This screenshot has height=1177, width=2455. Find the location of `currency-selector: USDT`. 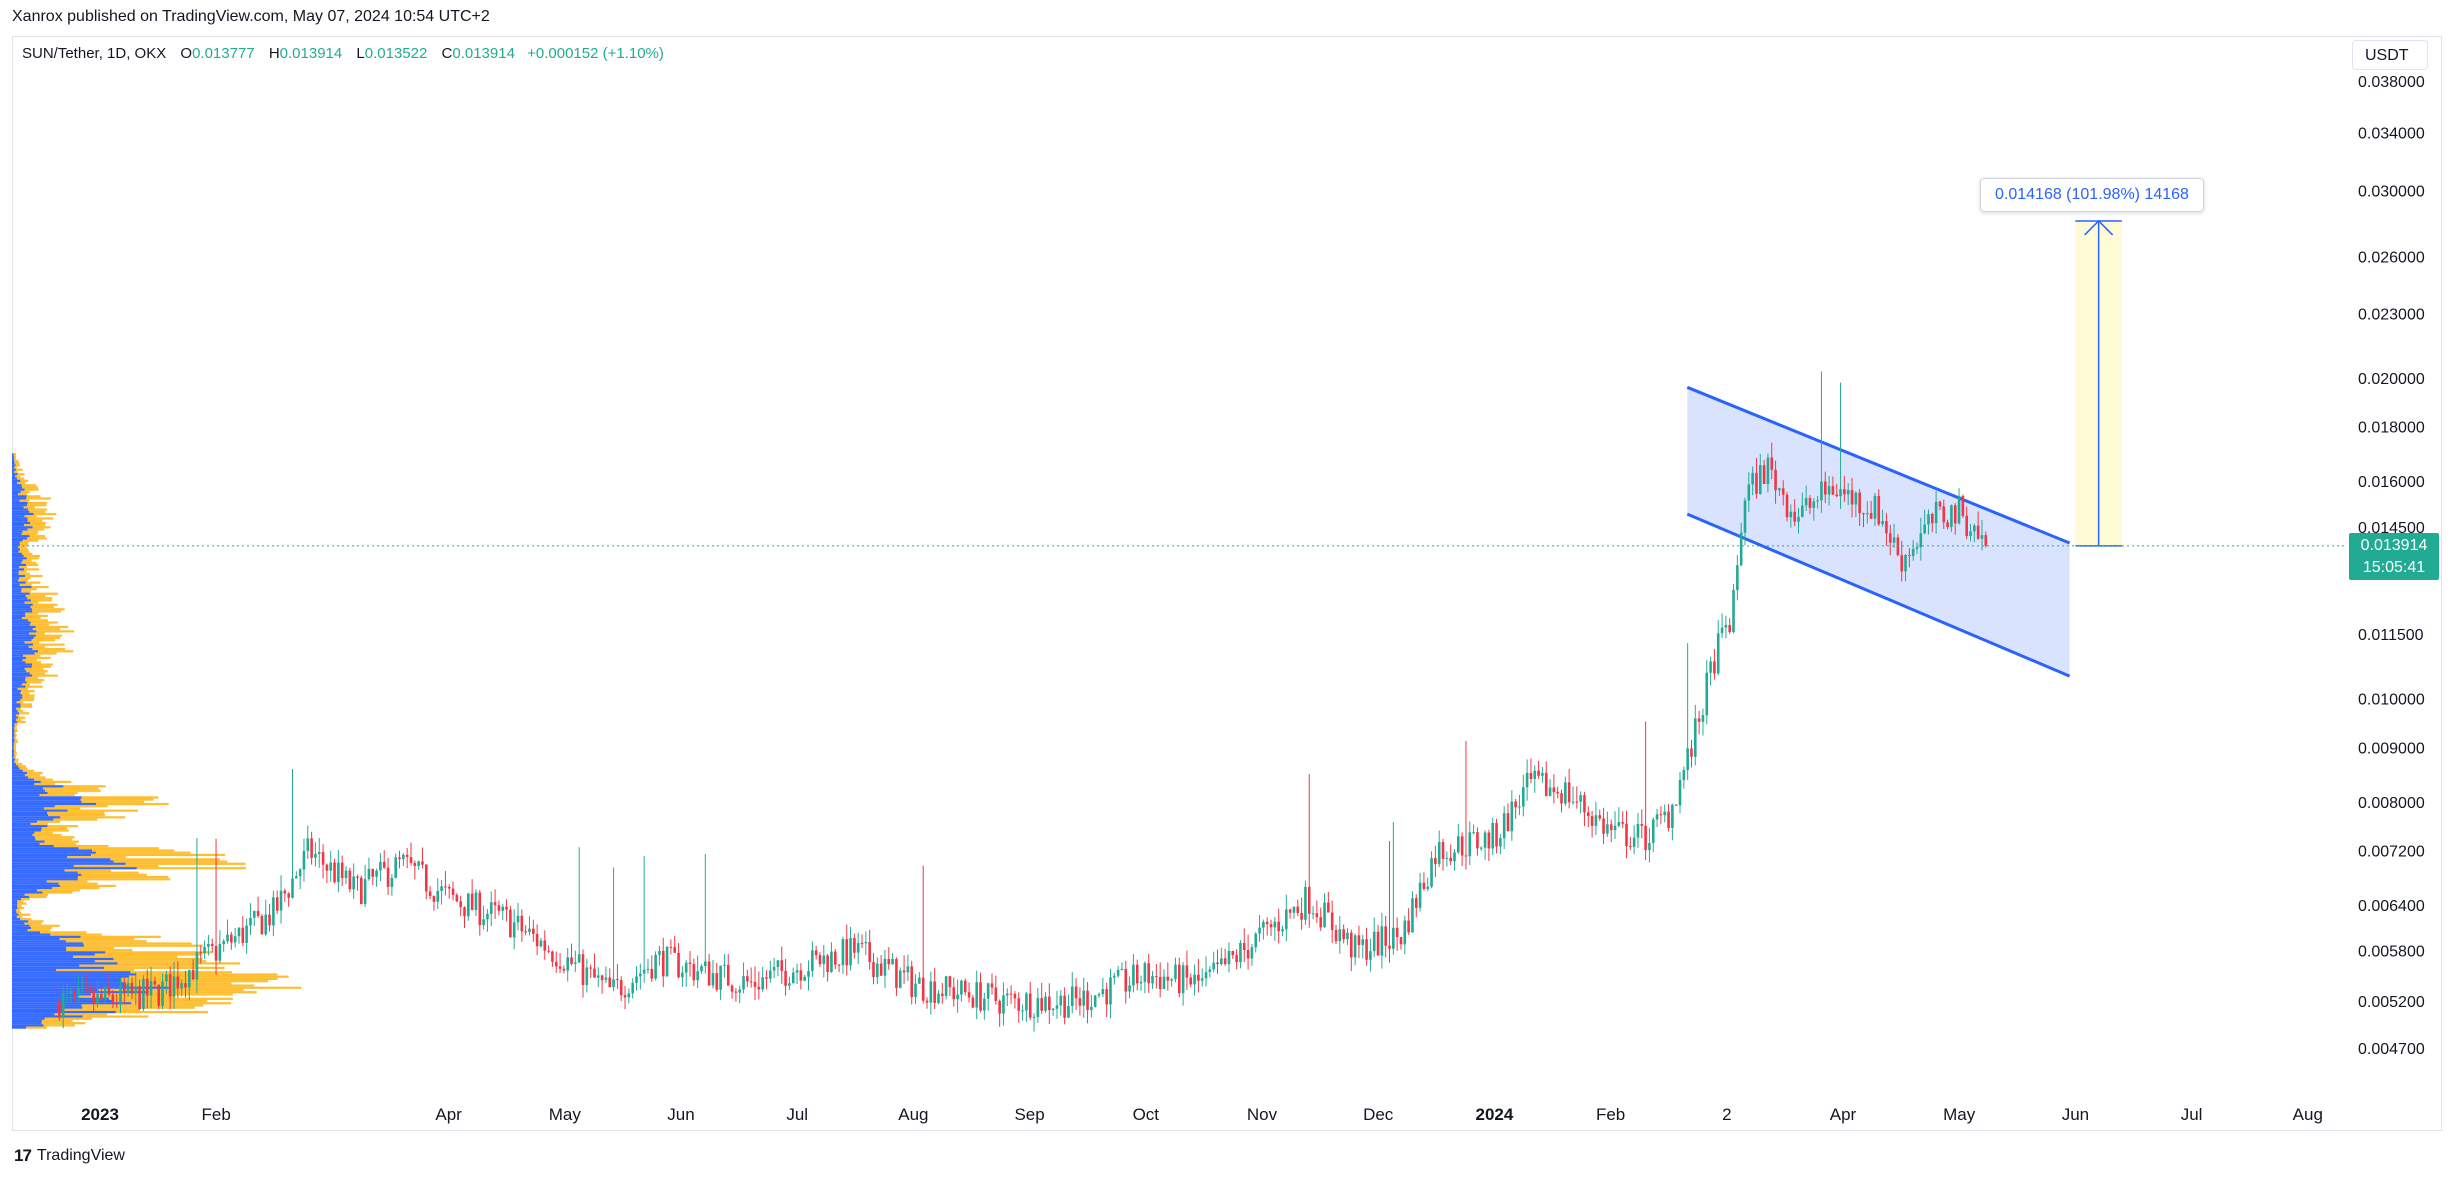

currency-selector: USDT is located at coordinates (2390, 55).